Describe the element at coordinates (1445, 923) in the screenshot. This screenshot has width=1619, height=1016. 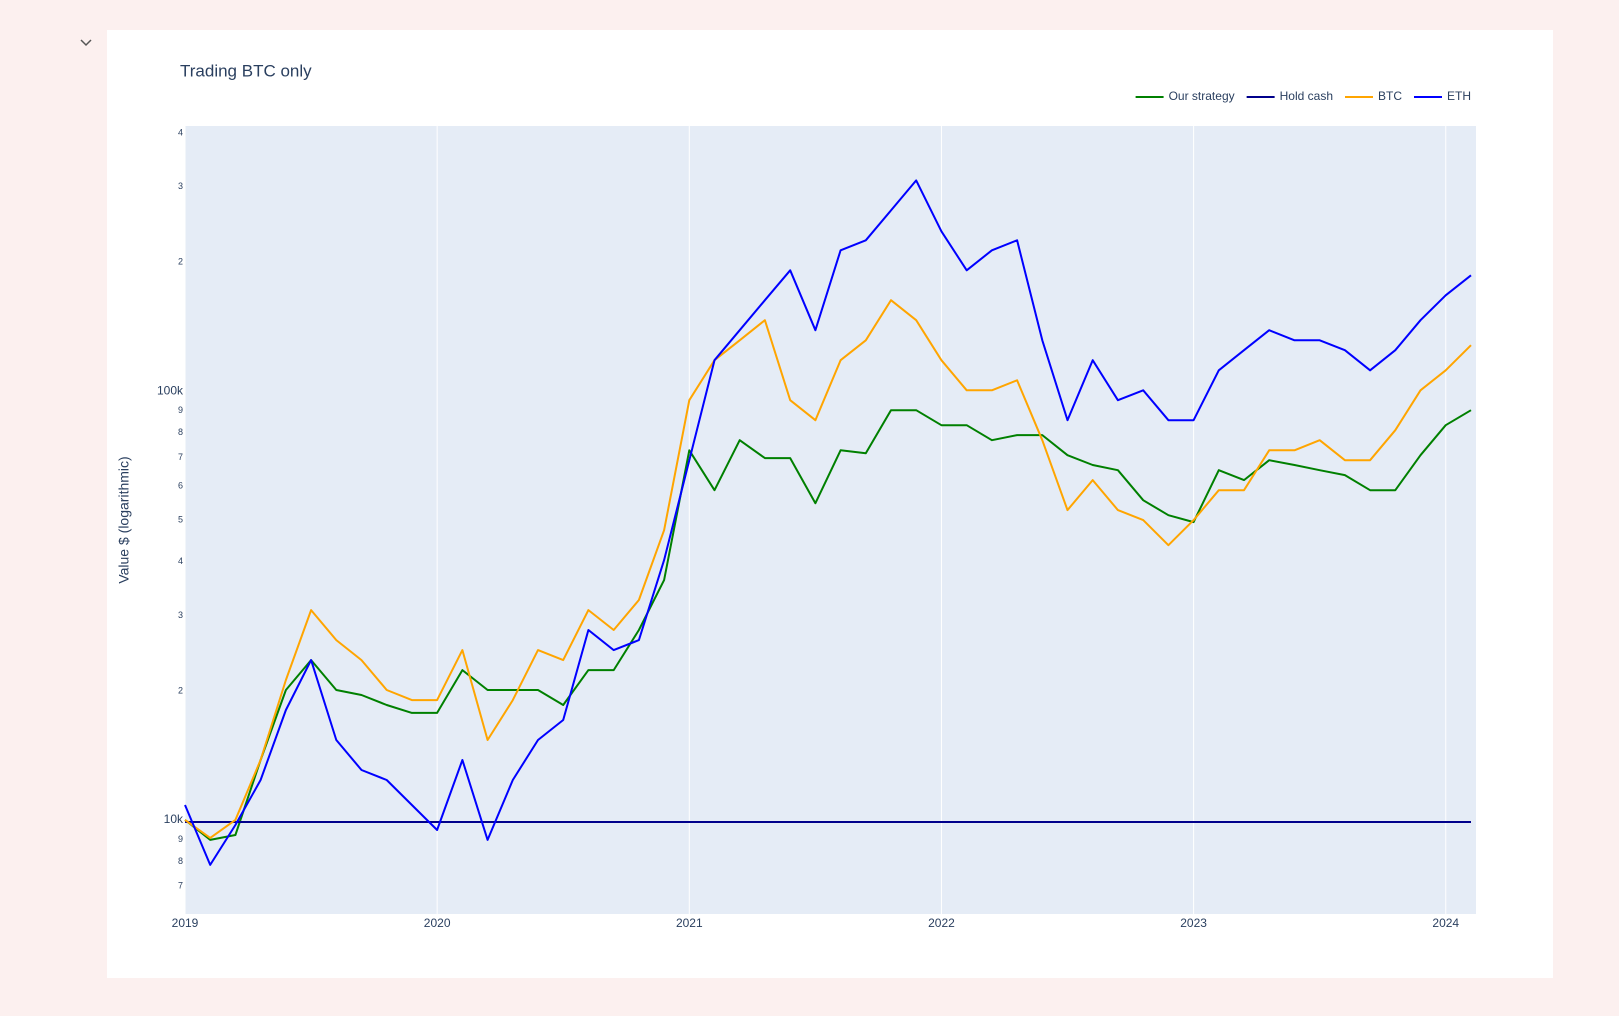
I see `x-tick-label: 2024` at that location.